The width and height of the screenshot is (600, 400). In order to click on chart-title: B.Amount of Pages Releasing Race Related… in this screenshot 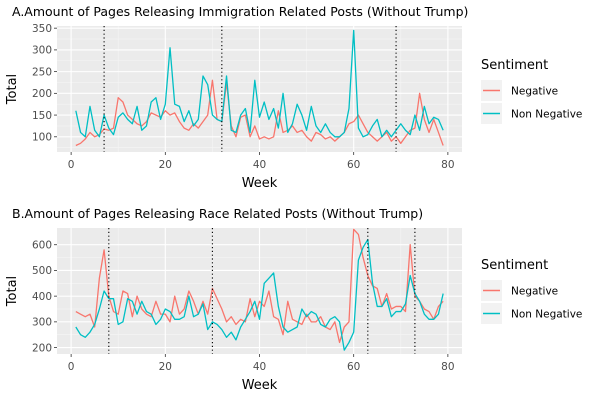, I will do `click(217, 213)`.